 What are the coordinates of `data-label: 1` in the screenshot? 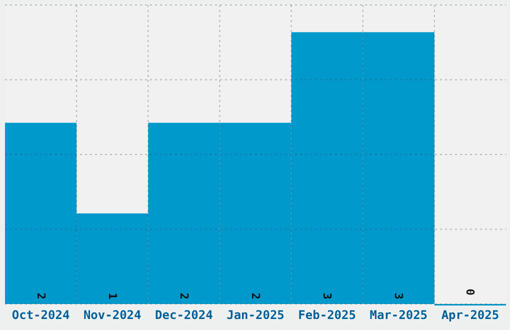 It's located at (112, 296).